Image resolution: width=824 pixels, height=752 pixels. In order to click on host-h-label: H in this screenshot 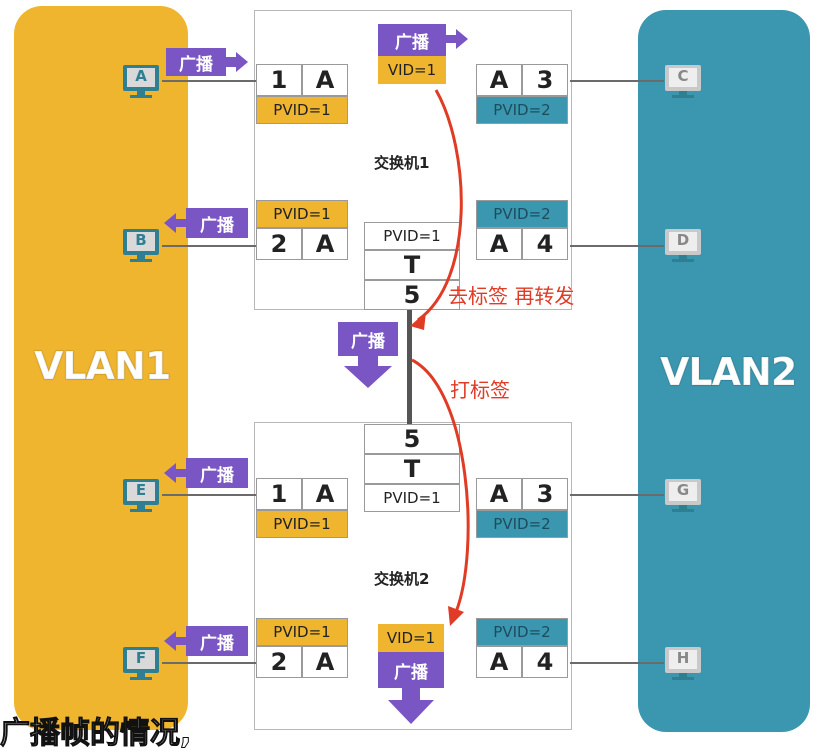, I will do `click(683, 658)`.